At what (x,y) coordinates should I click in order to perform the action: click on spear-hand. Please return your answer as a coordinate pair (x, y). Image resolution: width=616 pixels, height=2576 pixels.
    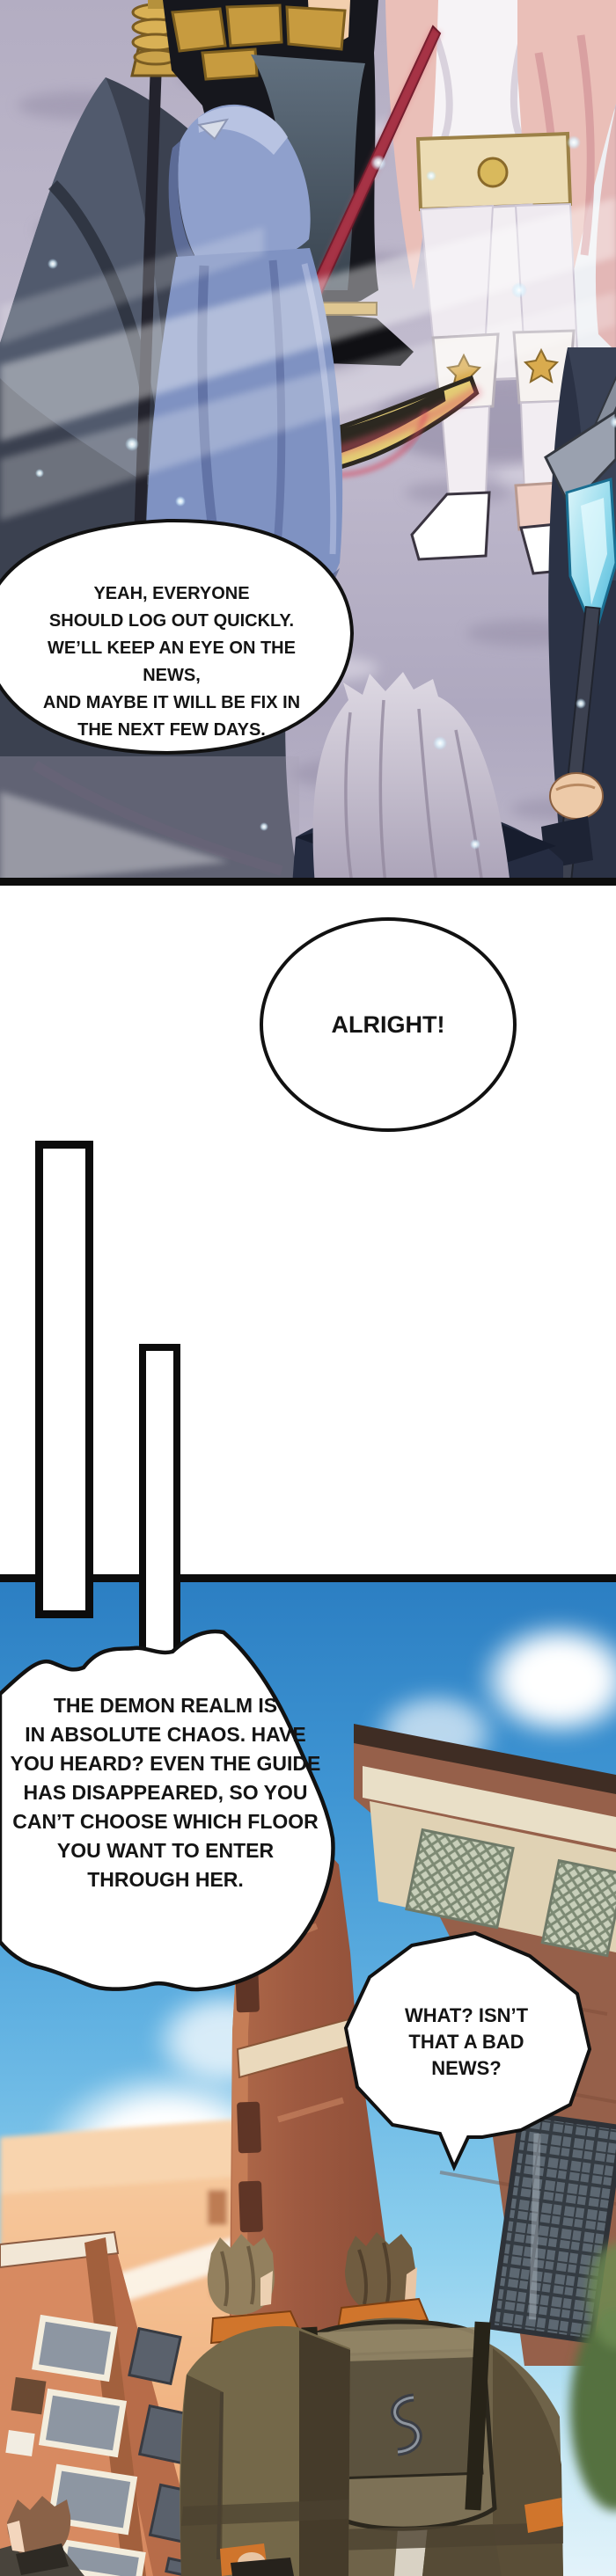
    Looking at the image, I should click on (576, 796).